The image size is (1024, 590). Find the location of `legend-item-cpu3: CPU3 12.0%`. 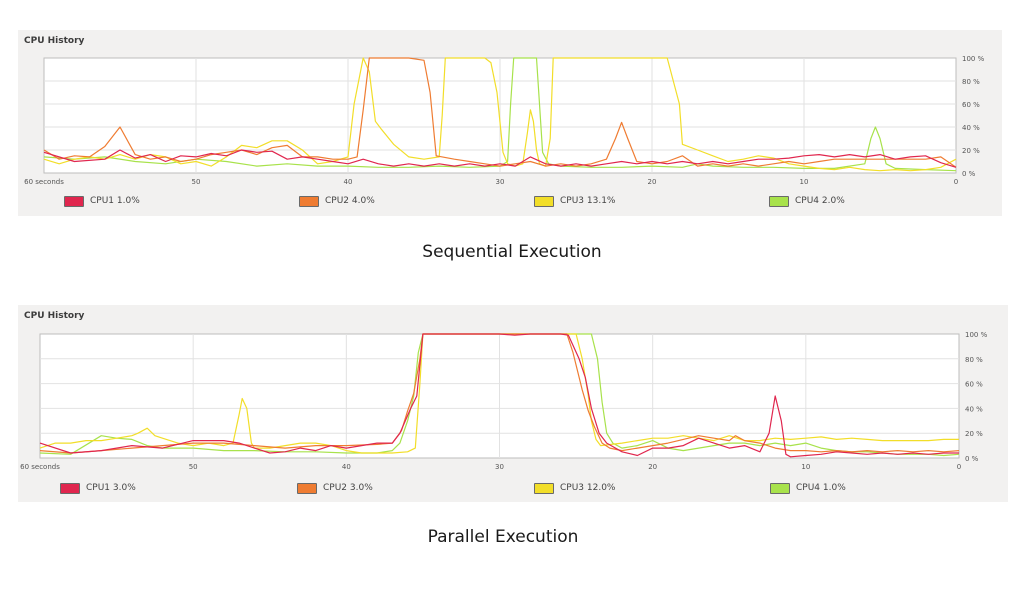

legend-item-cpu3: CPU3 12.0% is located at coordinates (574, 488).